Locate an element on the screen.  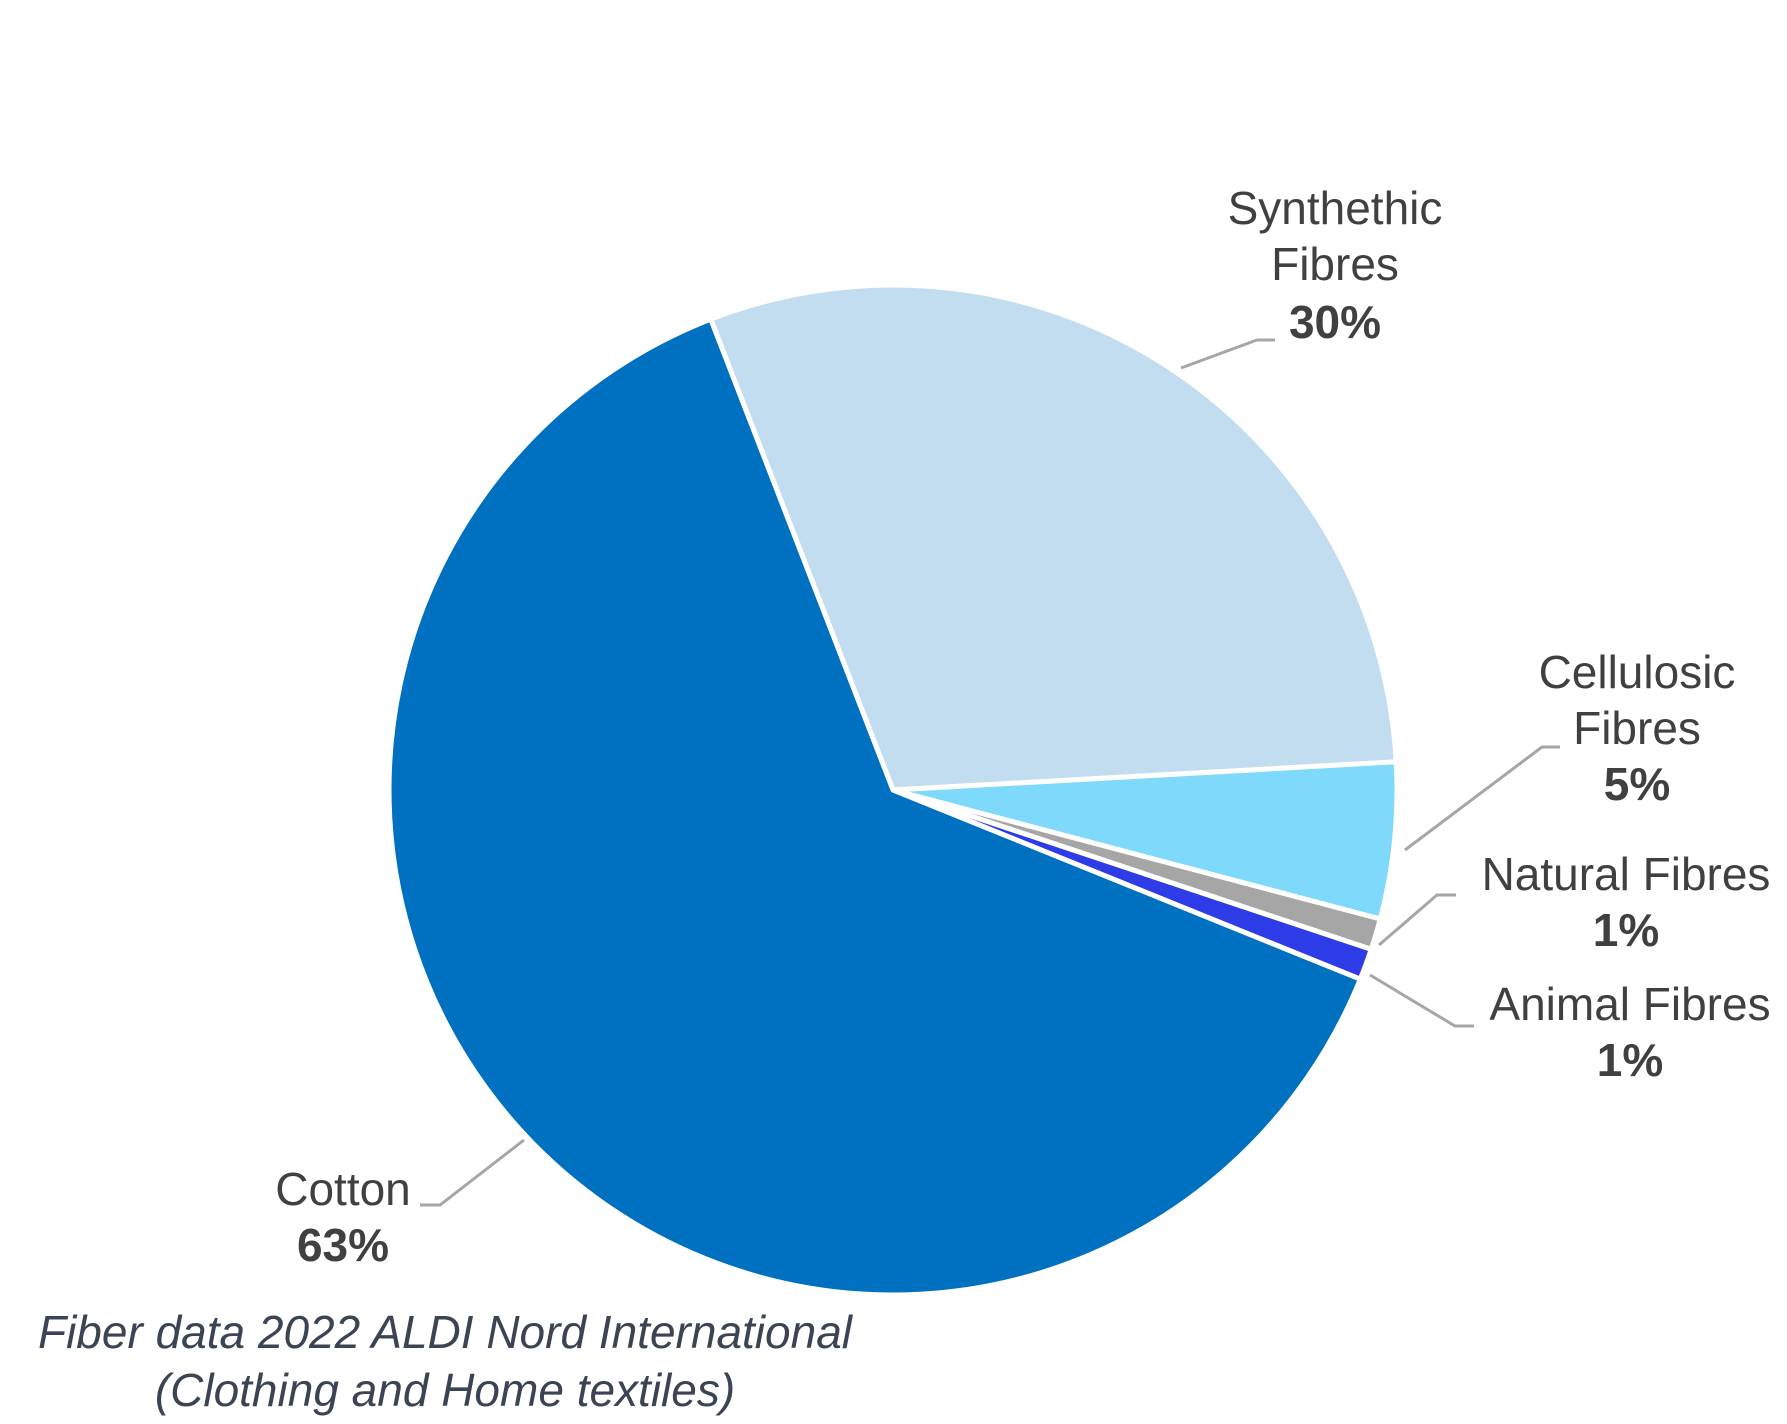
leader-line-cotton is located at coordinates (472, 1172).